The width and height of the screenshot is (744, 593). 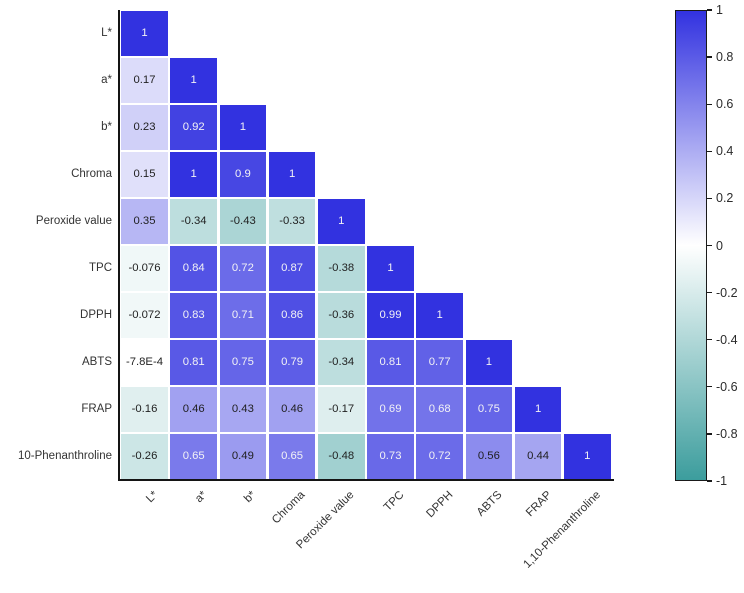 I want to click on matrix-cell: 0.49, so click(x=243, y=456).